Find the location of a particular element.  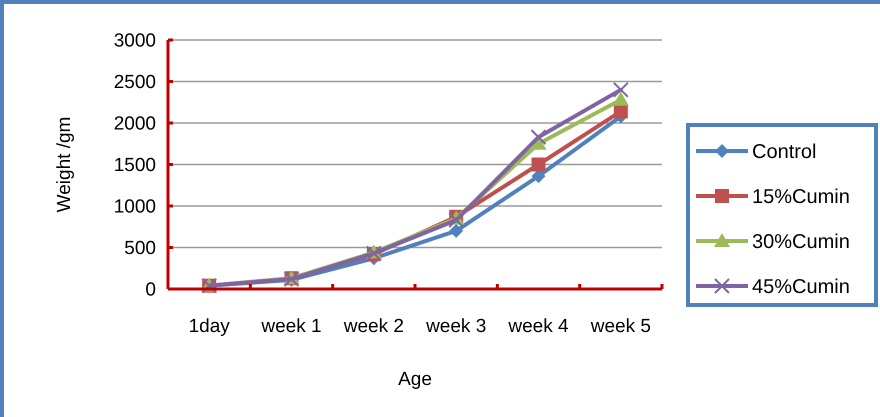

y-tick-label: 500 is located at coordinates (140, 249).